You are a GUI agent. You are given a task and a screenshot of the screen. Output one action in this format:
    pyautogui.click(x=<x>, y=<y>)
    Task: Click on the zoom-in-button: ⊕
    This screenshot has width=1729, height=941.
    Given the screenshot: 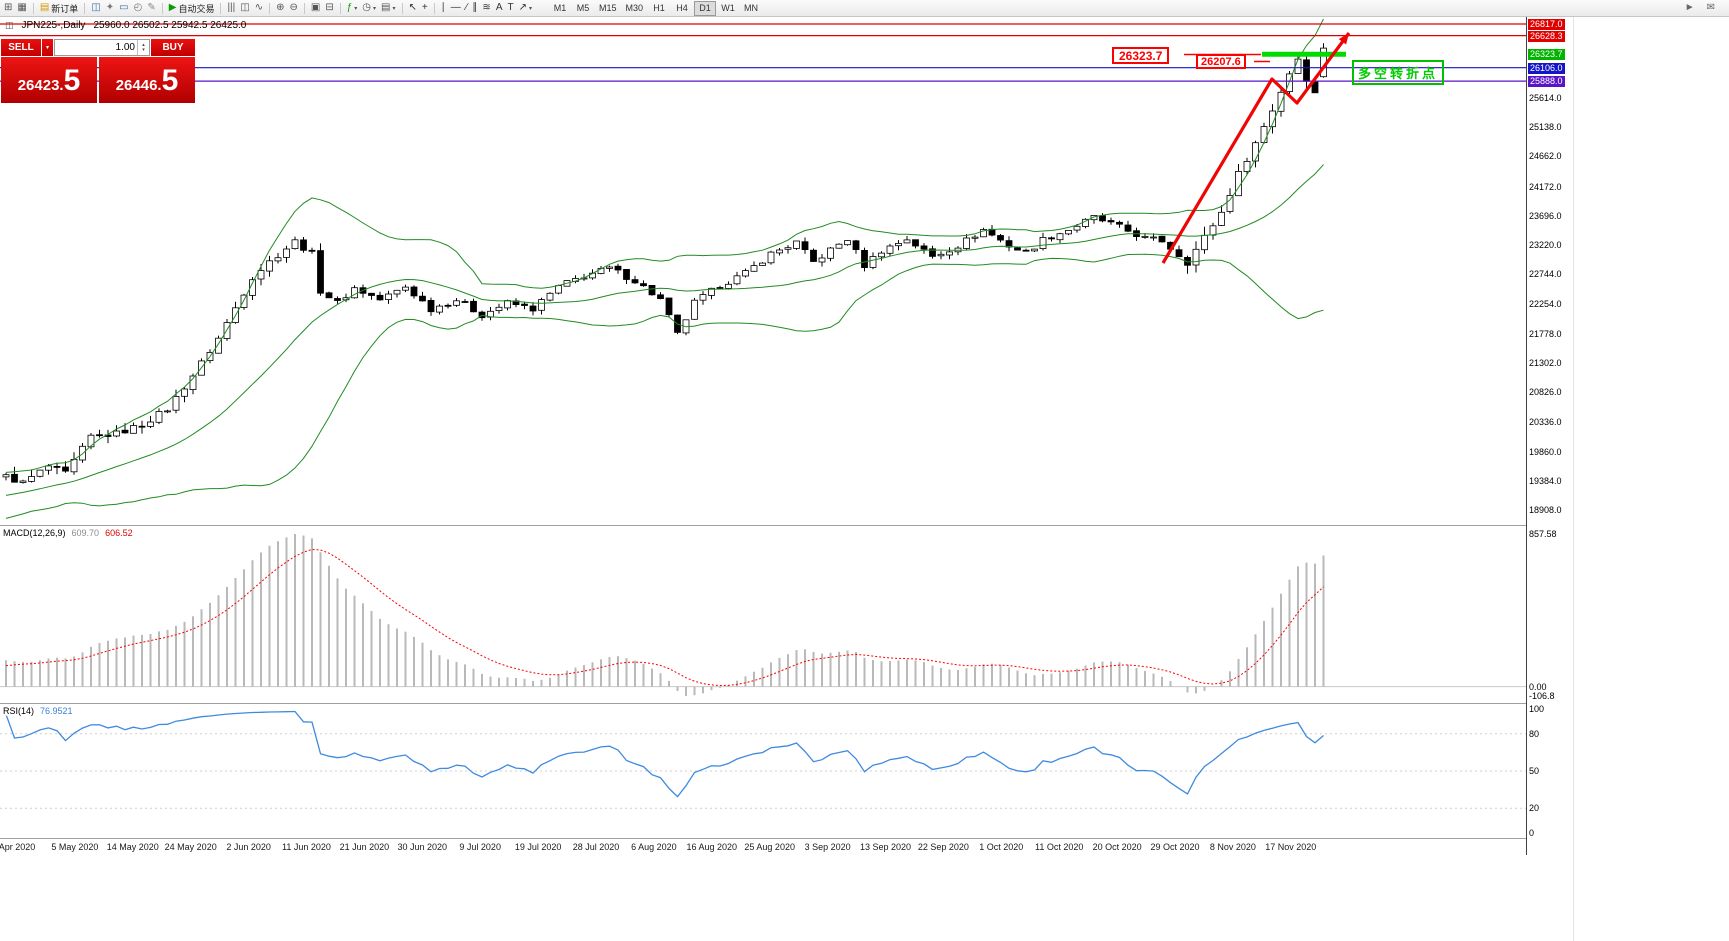 What is the action you would take?
    pyautogui.click(x=280, y=8)
    